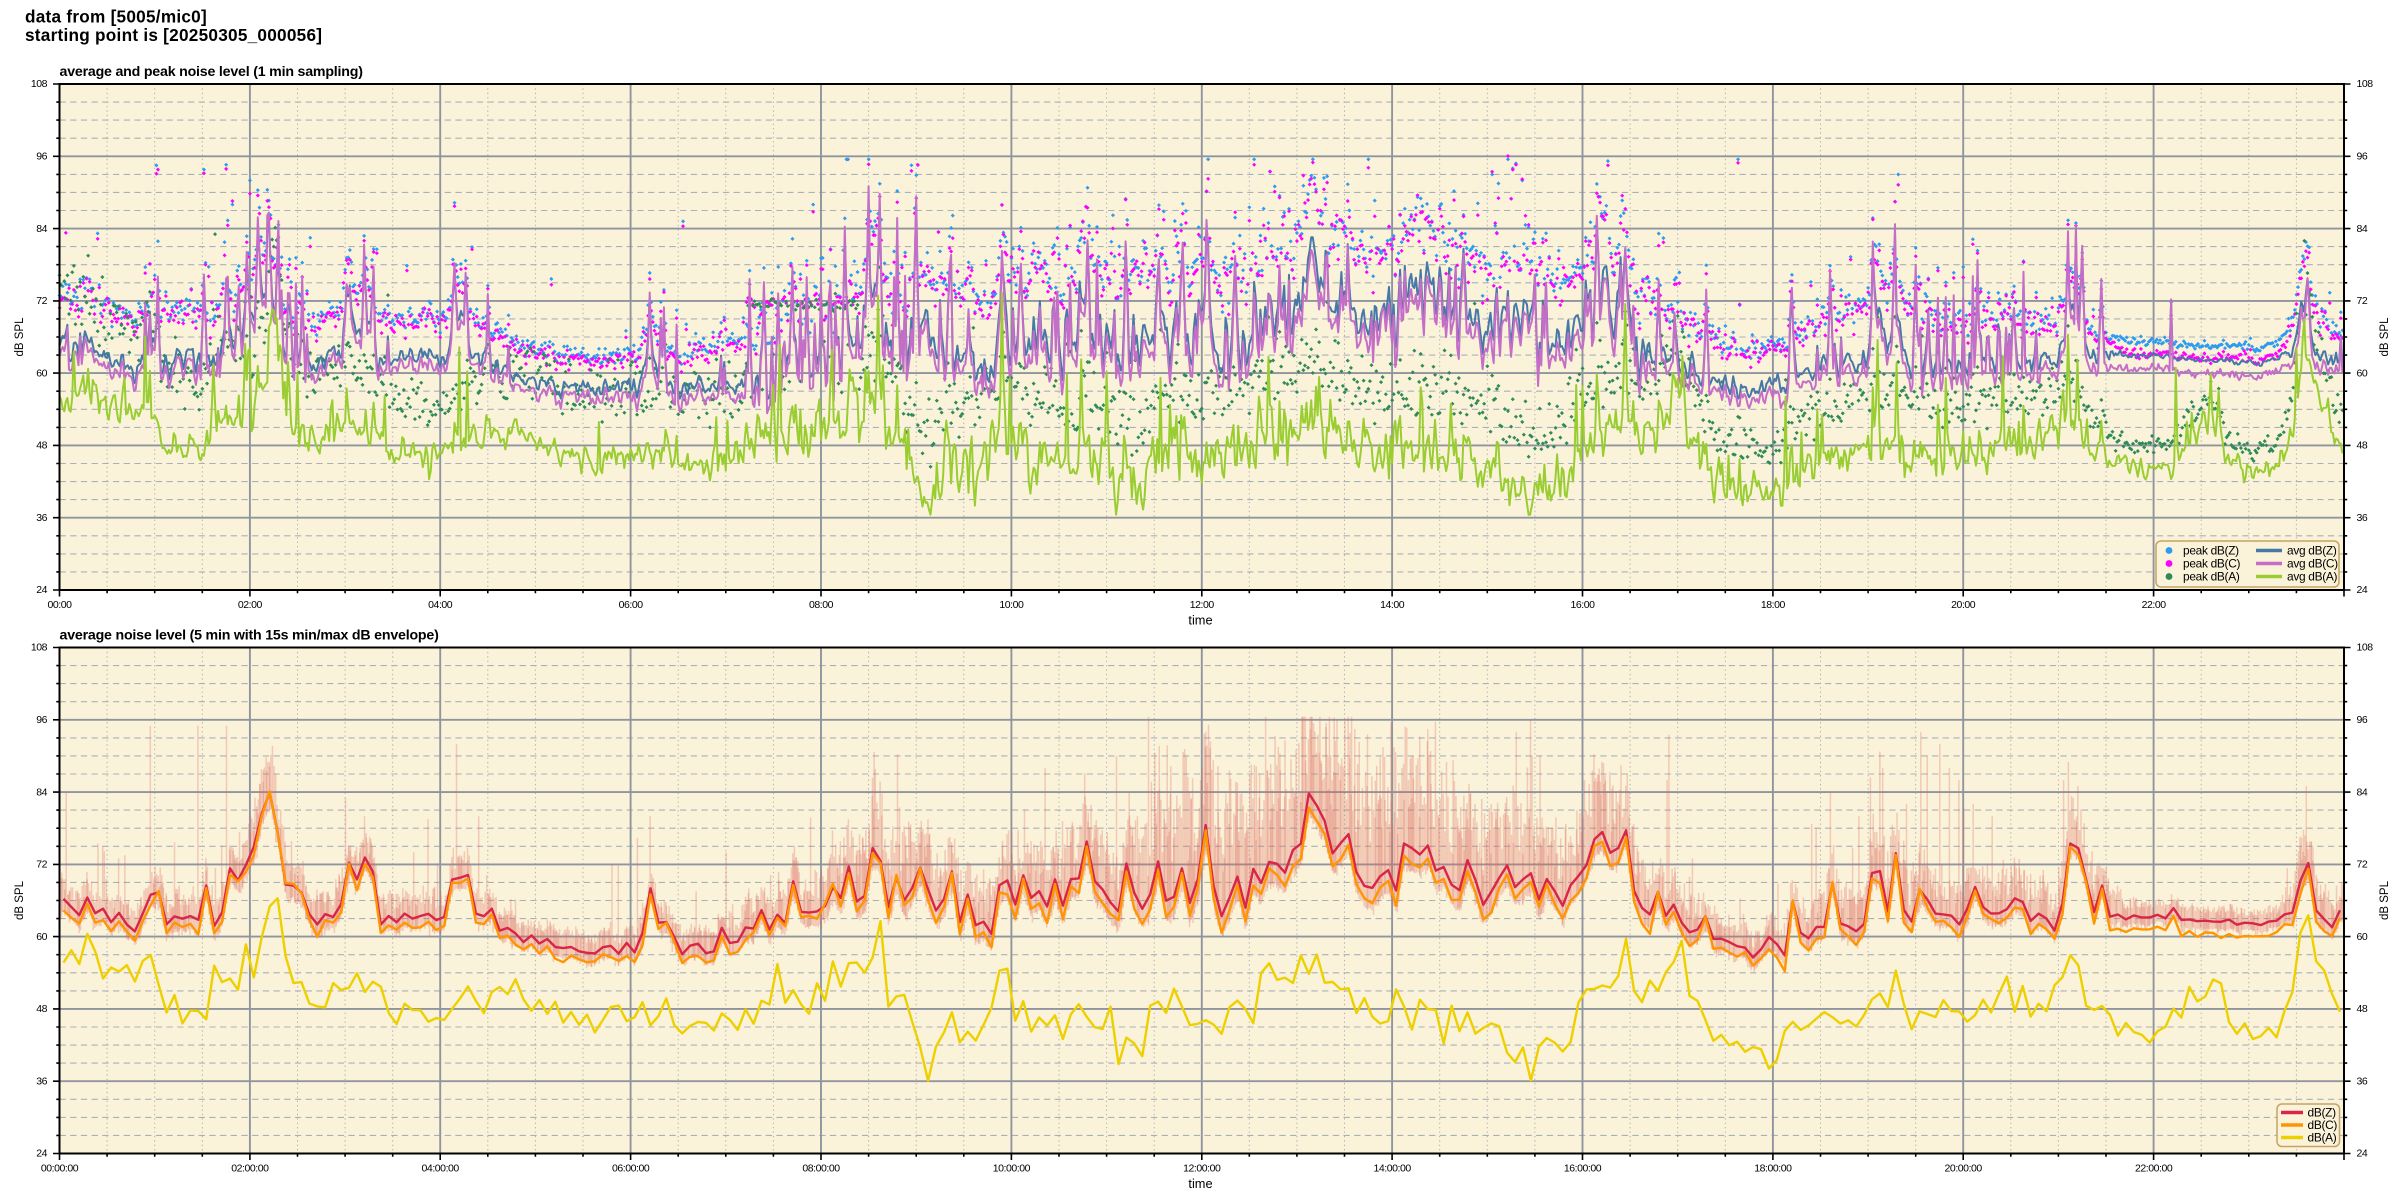 This screenshot has height=1200, width=2400. Describe the element at coordinates (2154, 1168) in the screenshot. I see `svg-text: 22:00:00` at that location.